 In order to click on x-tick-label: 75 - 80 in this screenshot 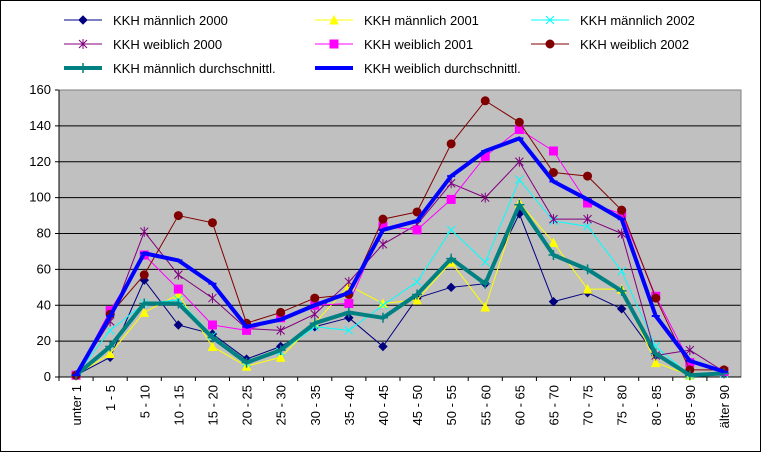, I will do `click(622, 405)`.